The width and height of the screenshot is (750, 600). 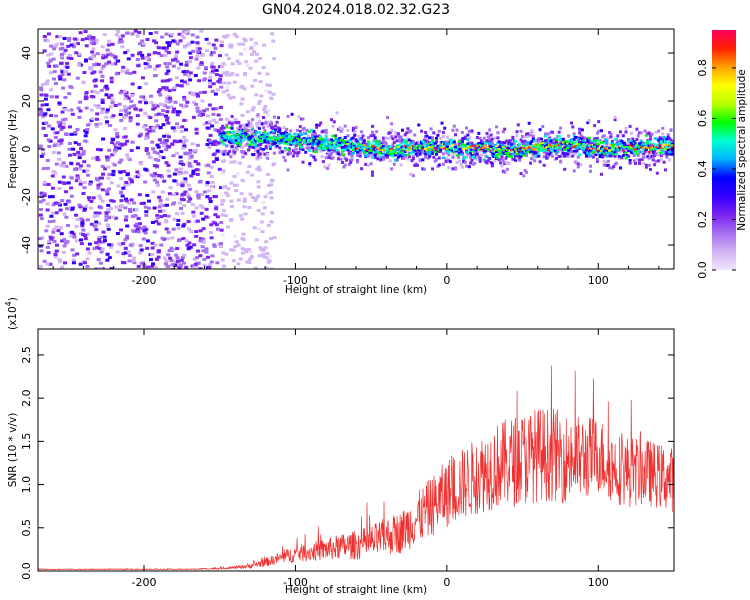 I want to click on y-tick-label: 1.5, so click(x=26, y=442).